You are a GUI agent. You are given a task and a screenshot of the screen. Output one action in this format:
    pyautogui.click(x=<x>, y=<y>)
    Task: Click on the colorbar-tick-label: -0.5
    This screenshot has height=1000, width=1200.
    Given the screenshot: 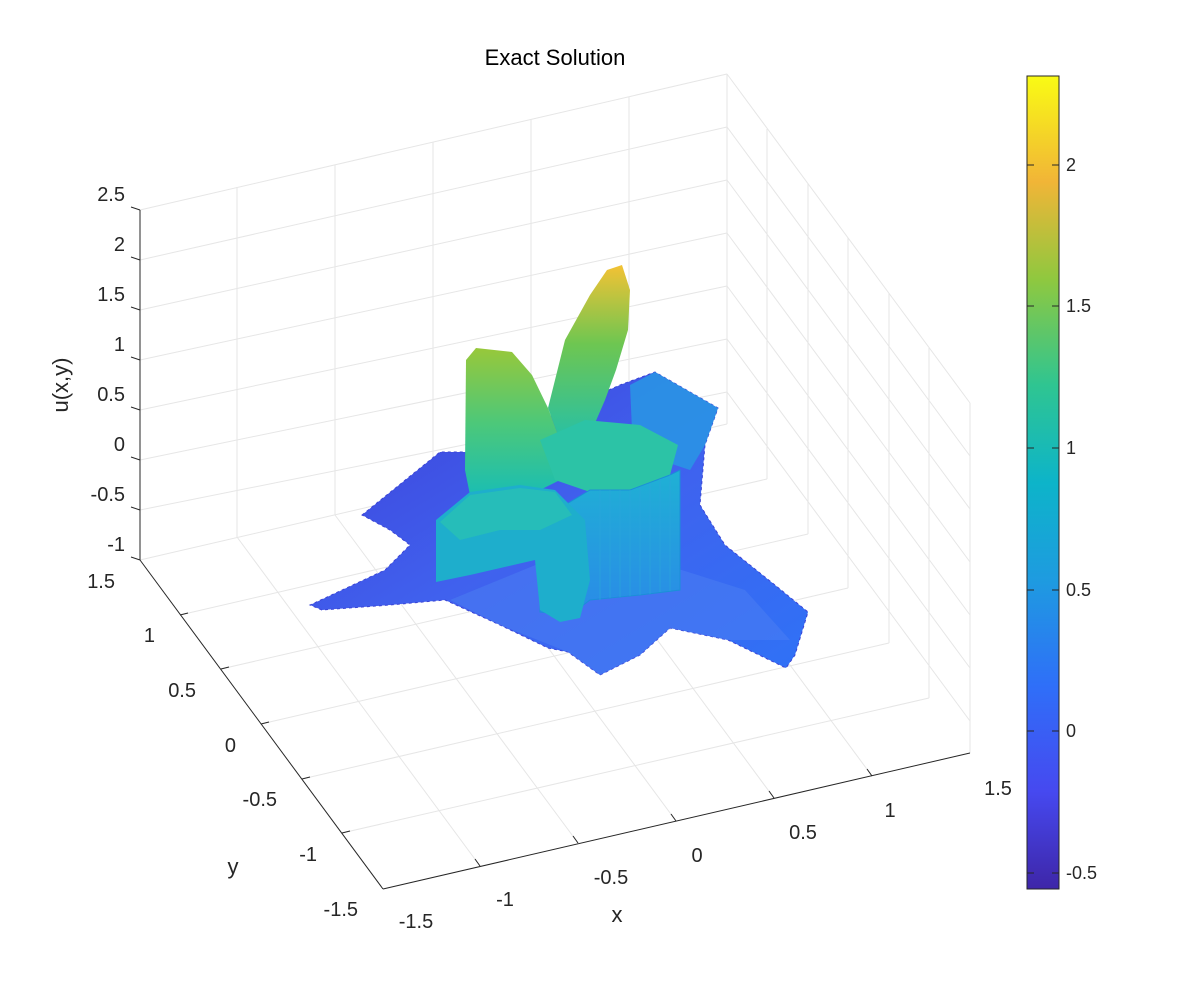 What is the action you would take?
    pyautogui.click(x=1081, y=873)
    